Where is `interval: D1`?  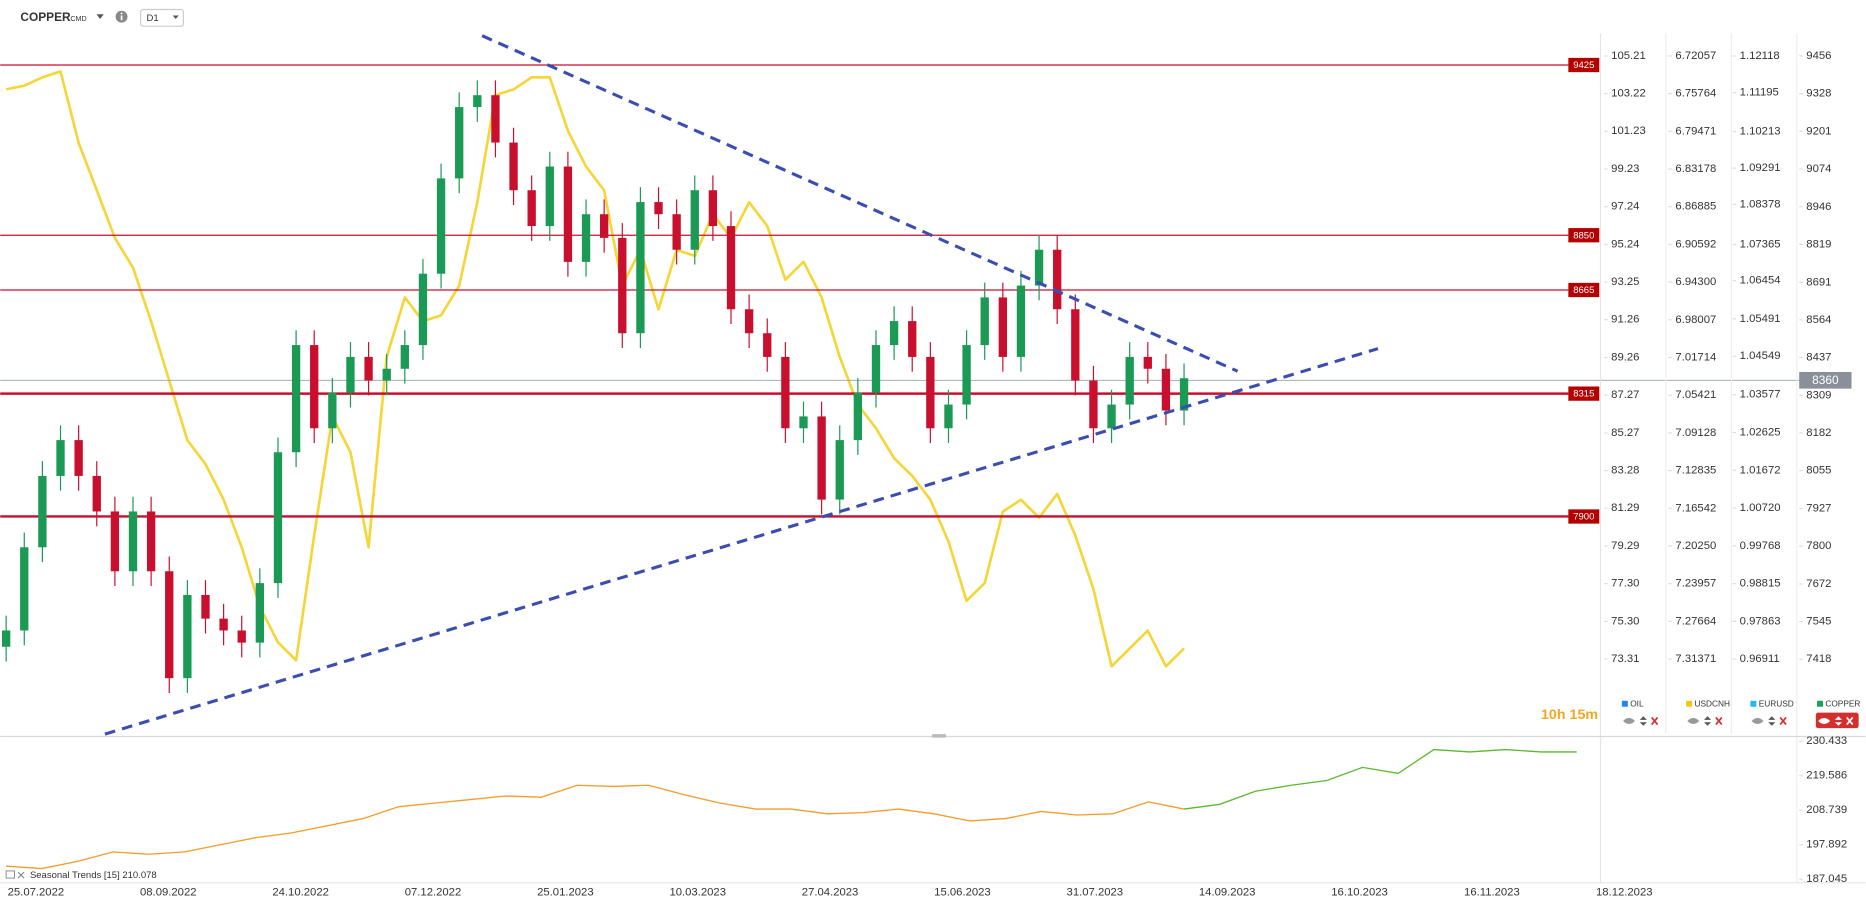
interval: D1 is located at coordinates (153, 18).